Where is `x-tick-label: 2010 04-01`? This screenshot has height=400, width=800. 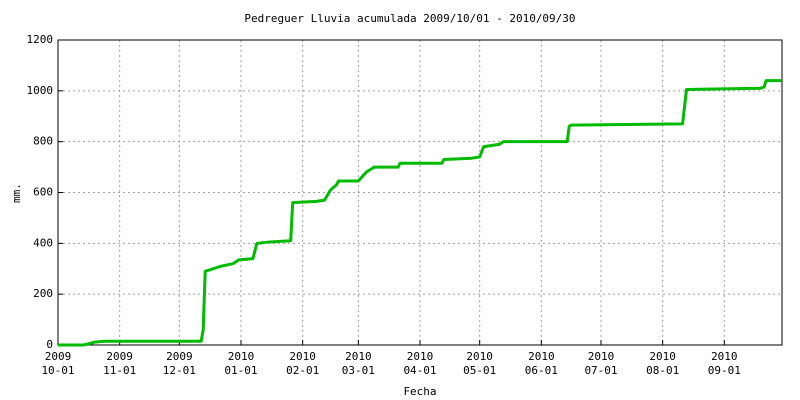
x-tick-label: 2010 04-01 is located at coordinates (420, 363).